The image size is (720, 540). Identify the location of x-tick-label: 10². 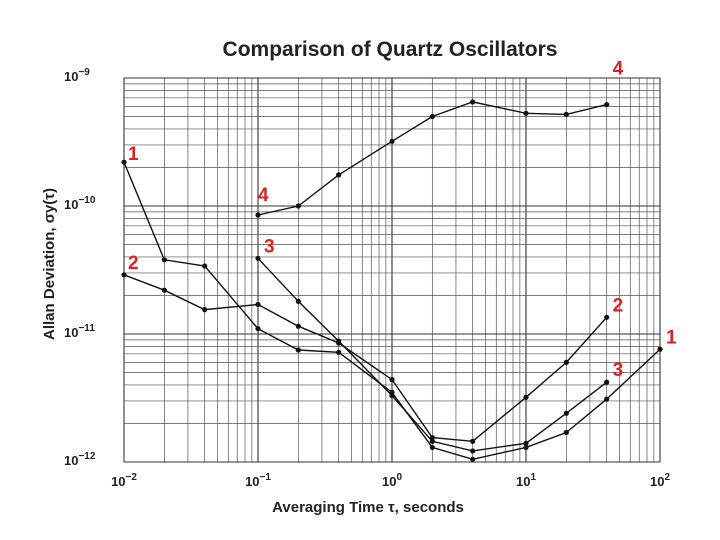
(660, 480).